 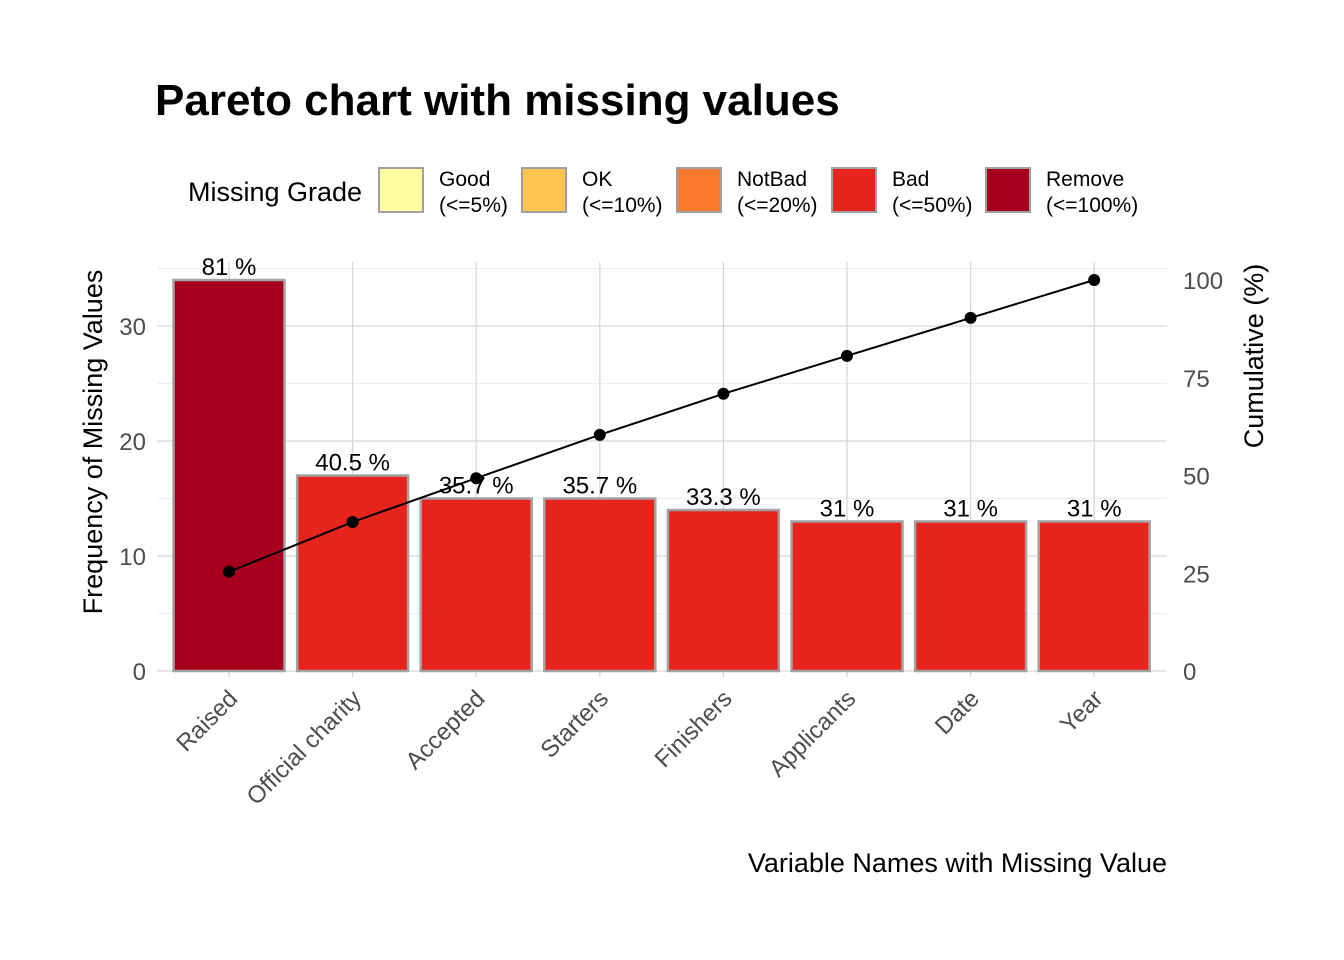 What do you see at coordinates (476, 585) in the screenshot?
I see `bar-accepted` at bounding box center [476, 585].